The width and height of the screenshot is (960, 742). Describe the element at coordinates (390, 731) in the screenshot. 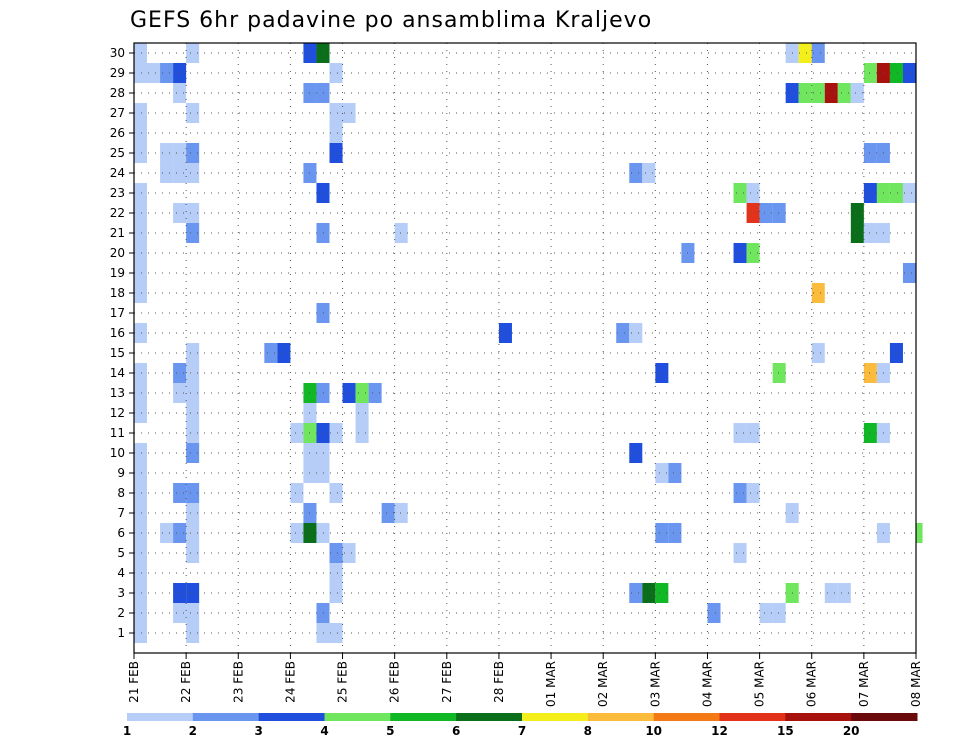

I see `legend-label: 5` at that location.